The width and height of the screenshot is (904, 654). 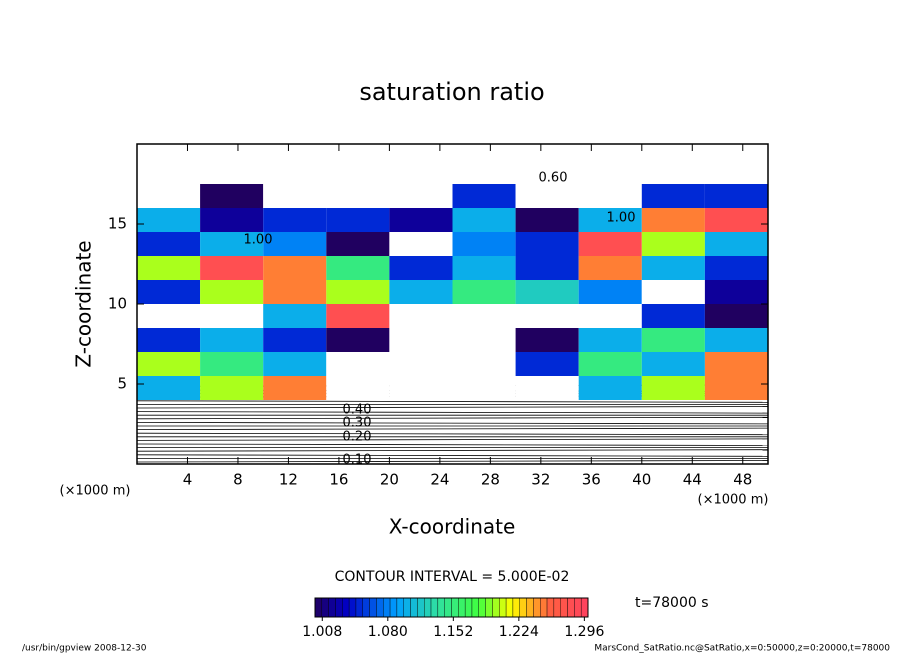 I want to click on contour-label: 0.60, so click(x=553, y=178).